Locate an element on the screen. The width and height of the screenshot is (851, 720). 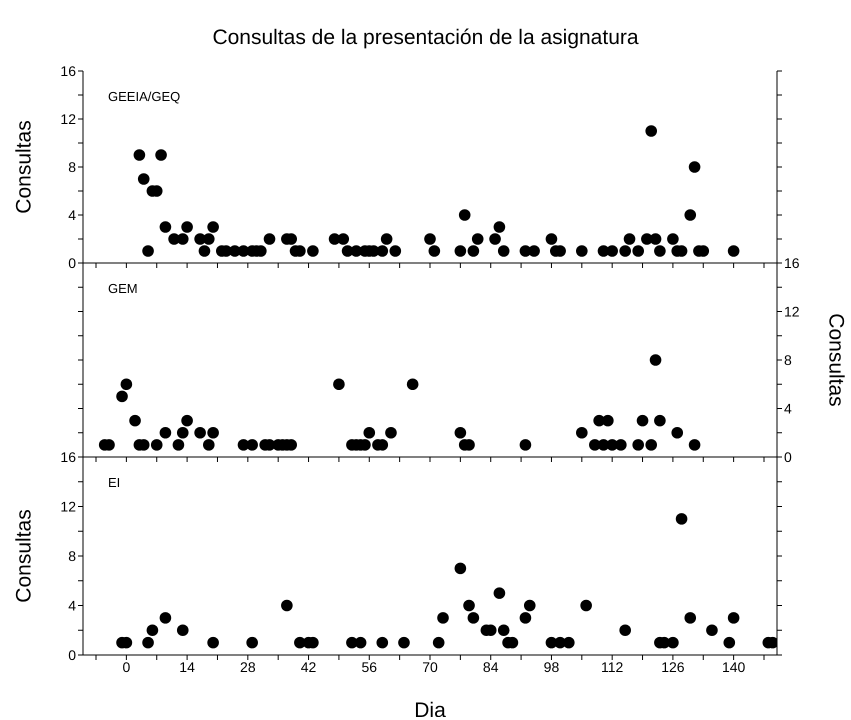
annotation: EI is located at coordinates (114, 482).